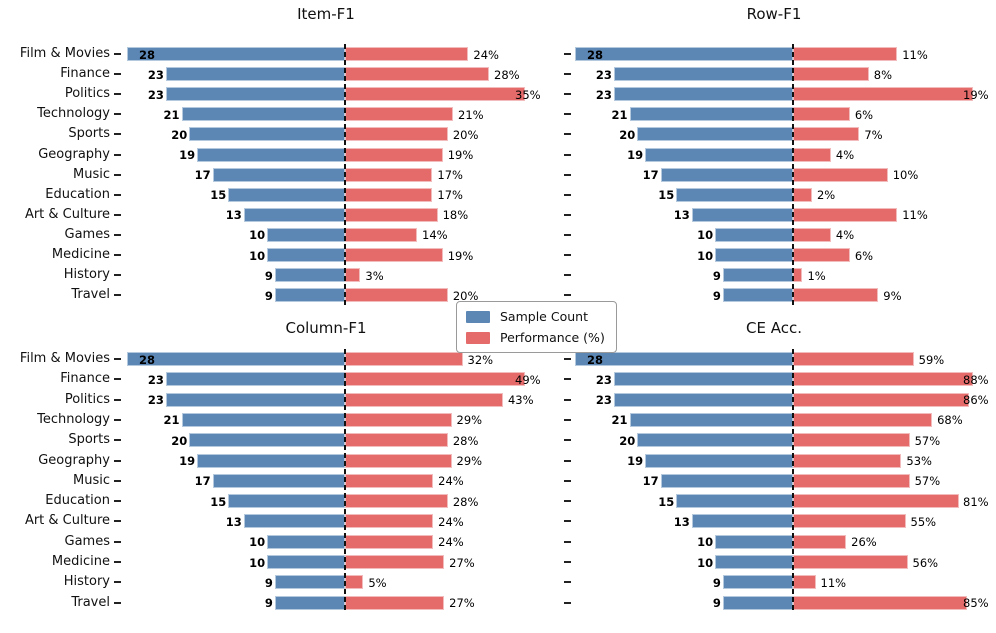  I want to click on performance-value: 35%, so click(528, 94).